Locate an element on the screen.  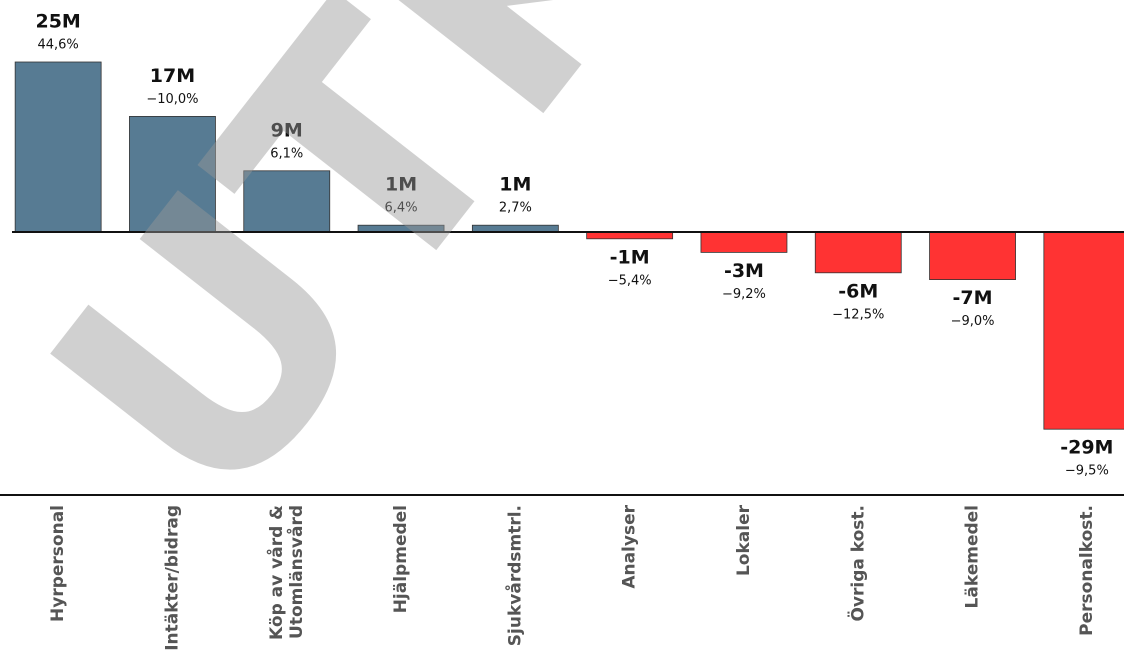
change-label: −9,0% is located at coordinates (973, 321).